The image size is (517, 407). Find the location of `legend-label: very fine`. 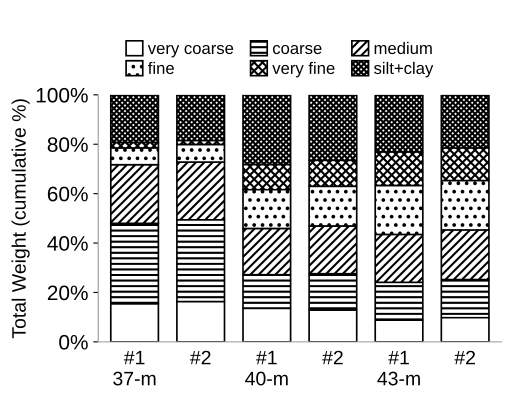

legend-label: very fine is located at coordinates (303, 70).